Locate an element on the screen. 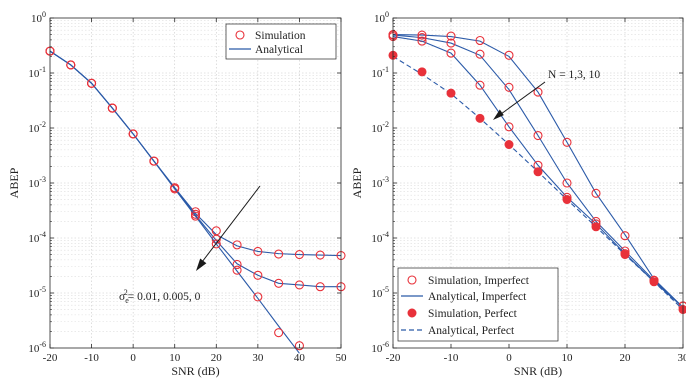 This screenshot has width=686, height=386. right-y-axis-label: ABEP is located at coordinates (357, 182).